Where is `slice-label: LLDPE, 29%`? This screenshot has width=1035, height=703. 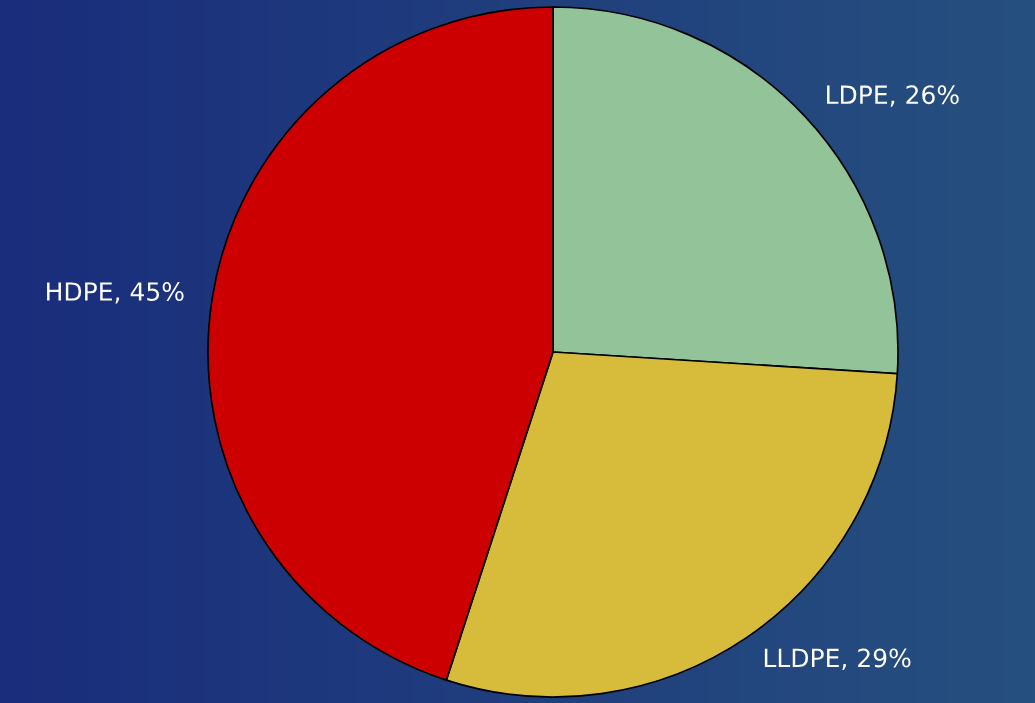
slice-label: LLDPE, 29% is located at coordinates (837, 659).